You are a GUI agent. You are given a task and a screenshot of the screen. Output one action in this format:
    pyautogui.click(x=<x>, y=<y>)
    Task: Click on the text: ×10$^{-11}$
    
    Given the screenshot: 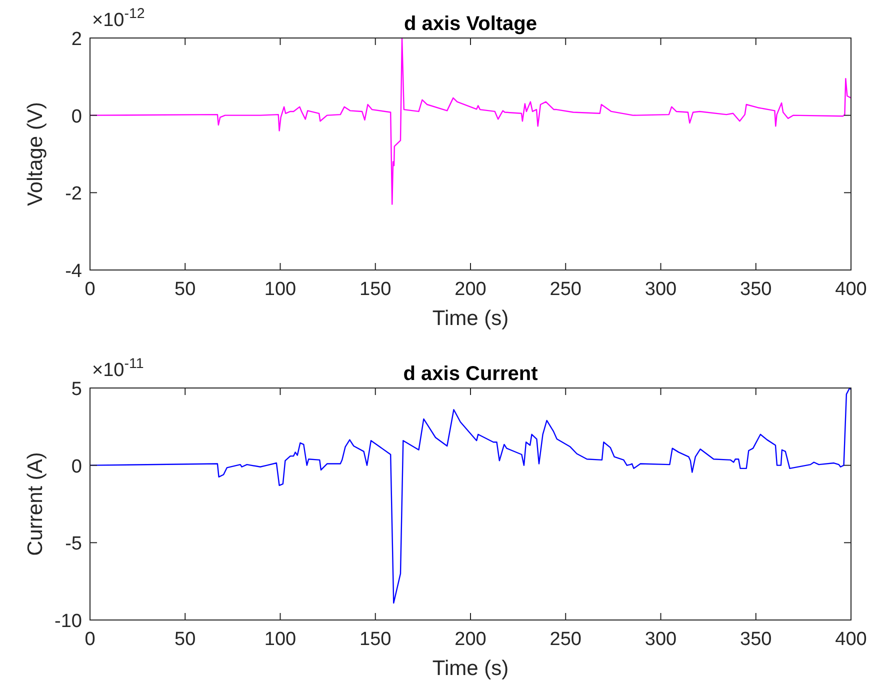 What is the action you would take?
    pyautogui.click(x=118, y=368)
    